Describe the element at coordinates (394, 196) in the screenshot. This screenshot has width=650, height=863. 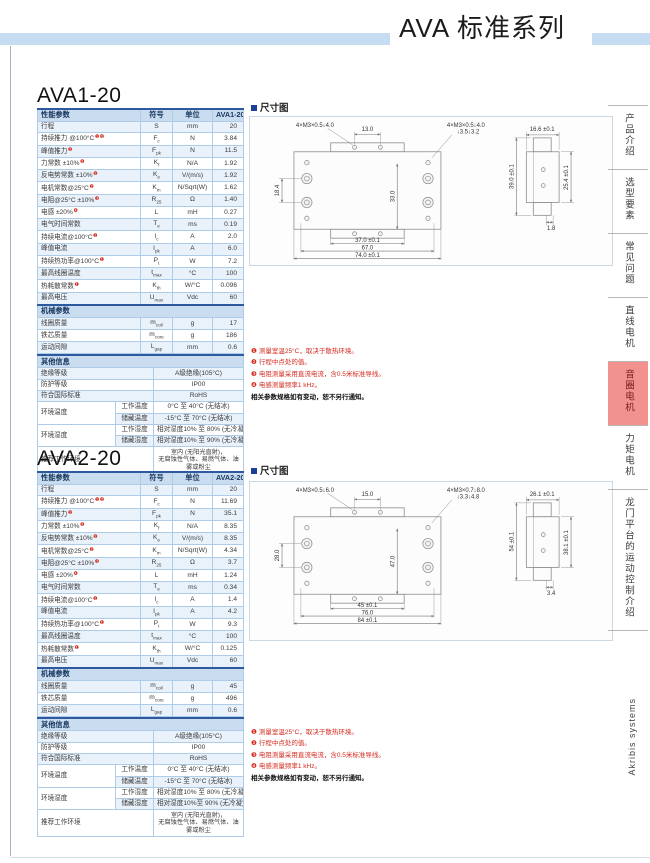
I see `svg-text: 33.0` at that location.